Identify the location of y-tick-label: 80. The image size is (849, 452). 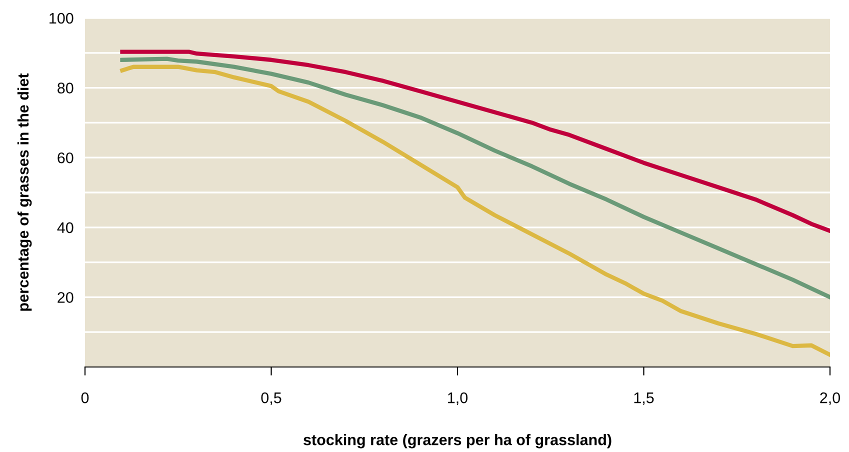
(66, 88).